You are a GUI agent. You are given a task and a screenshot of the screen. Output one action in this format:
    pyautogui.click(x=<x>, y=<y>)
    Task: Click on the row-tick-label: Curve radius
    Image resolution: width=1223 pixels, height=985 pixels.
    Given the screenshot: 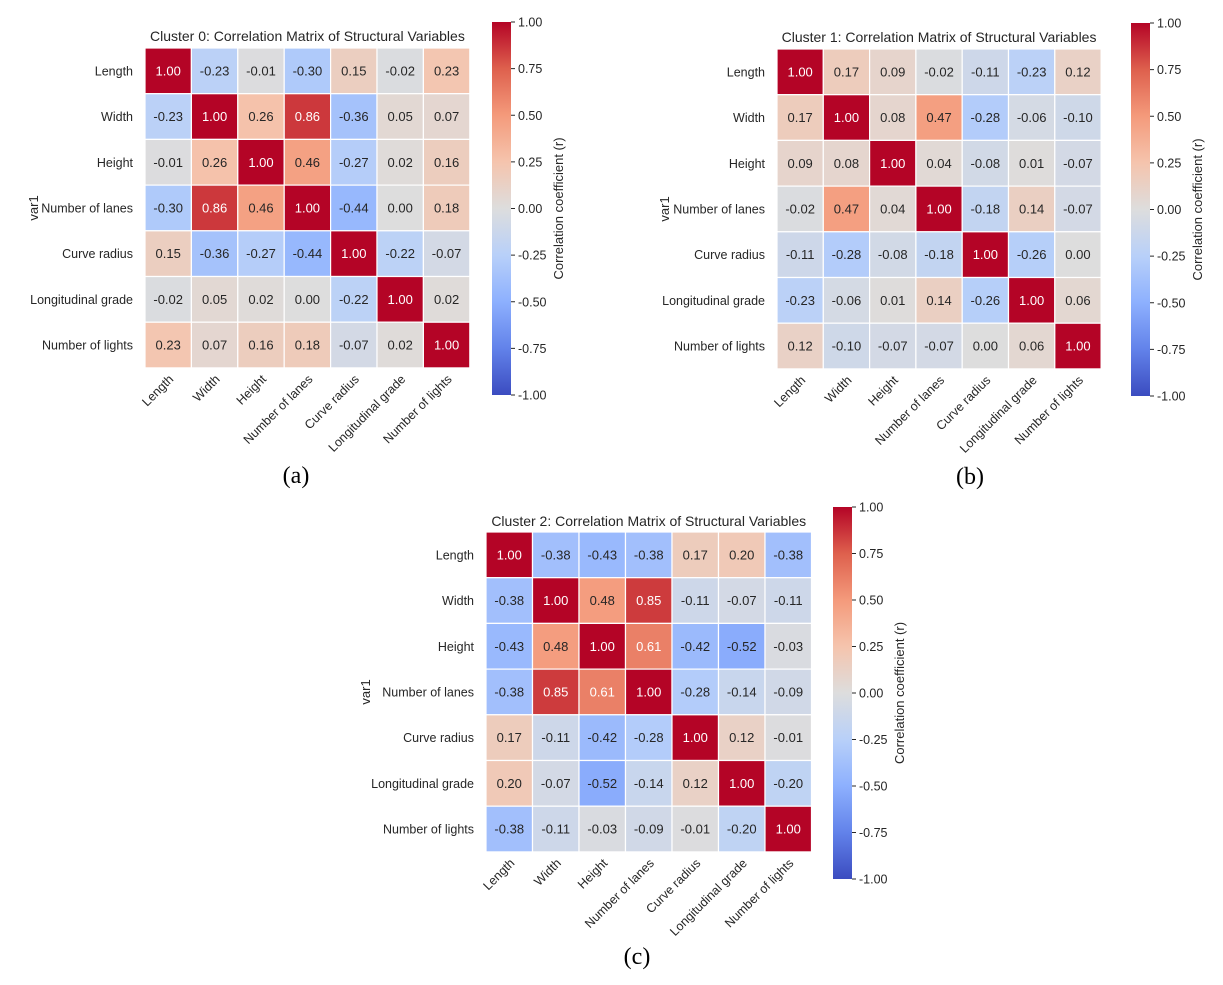 What is the action you would take?
    pyautogui.click(x=729, y=255)
    